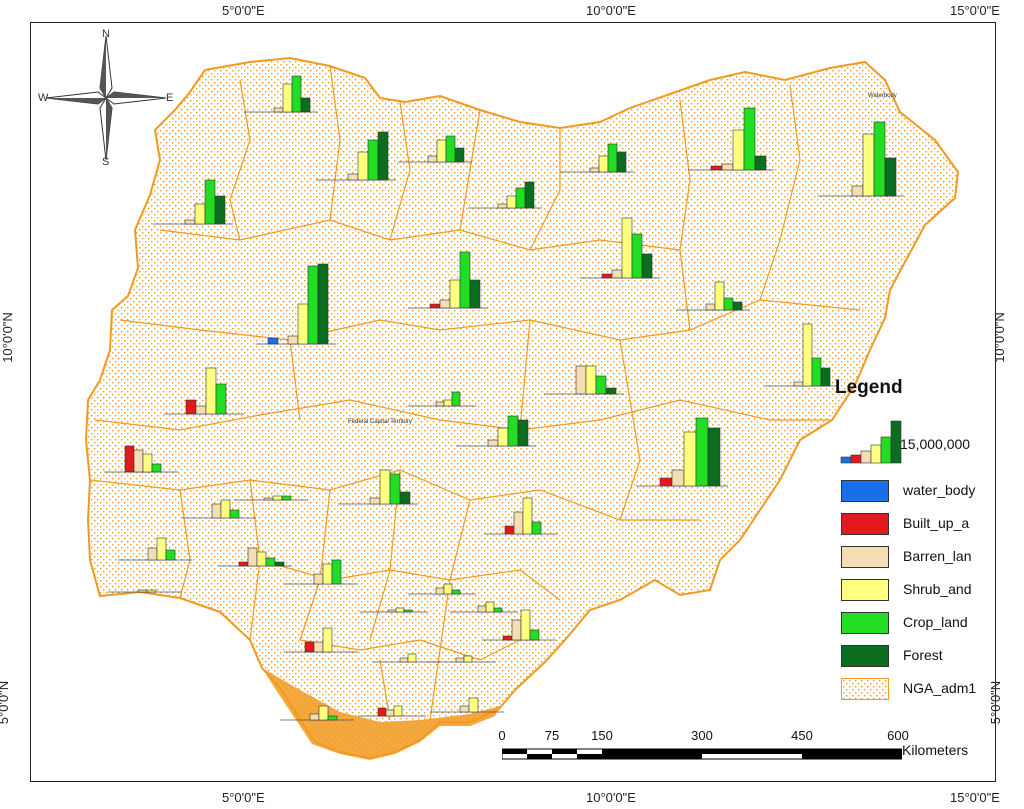  Describe the element at coordinates (380, 422) in the screenshot. I see `map-label-fct: Federal Capital Territory` at that location.